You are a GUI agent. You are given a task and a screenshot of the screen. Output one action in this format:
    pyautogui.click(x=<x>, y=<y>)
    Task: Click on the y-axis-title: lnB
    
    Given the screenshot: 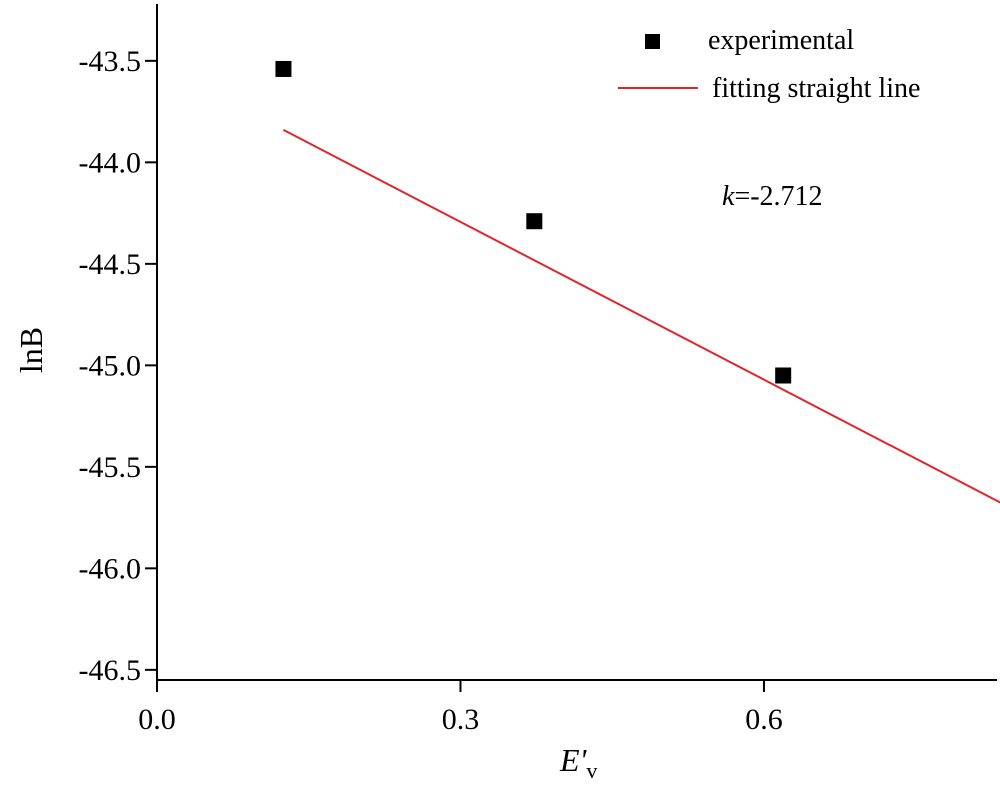 What is the action you would take?
    pyautogui.click(x=31, y=350)
    